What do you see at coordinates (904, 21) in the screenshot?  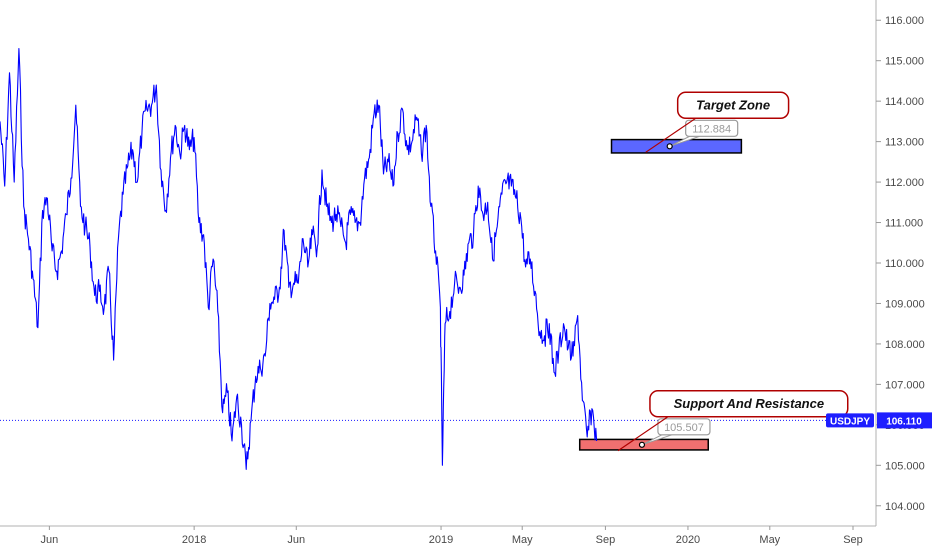 I see `price-tick-label: 116.000` at bounding box center [904, 21].